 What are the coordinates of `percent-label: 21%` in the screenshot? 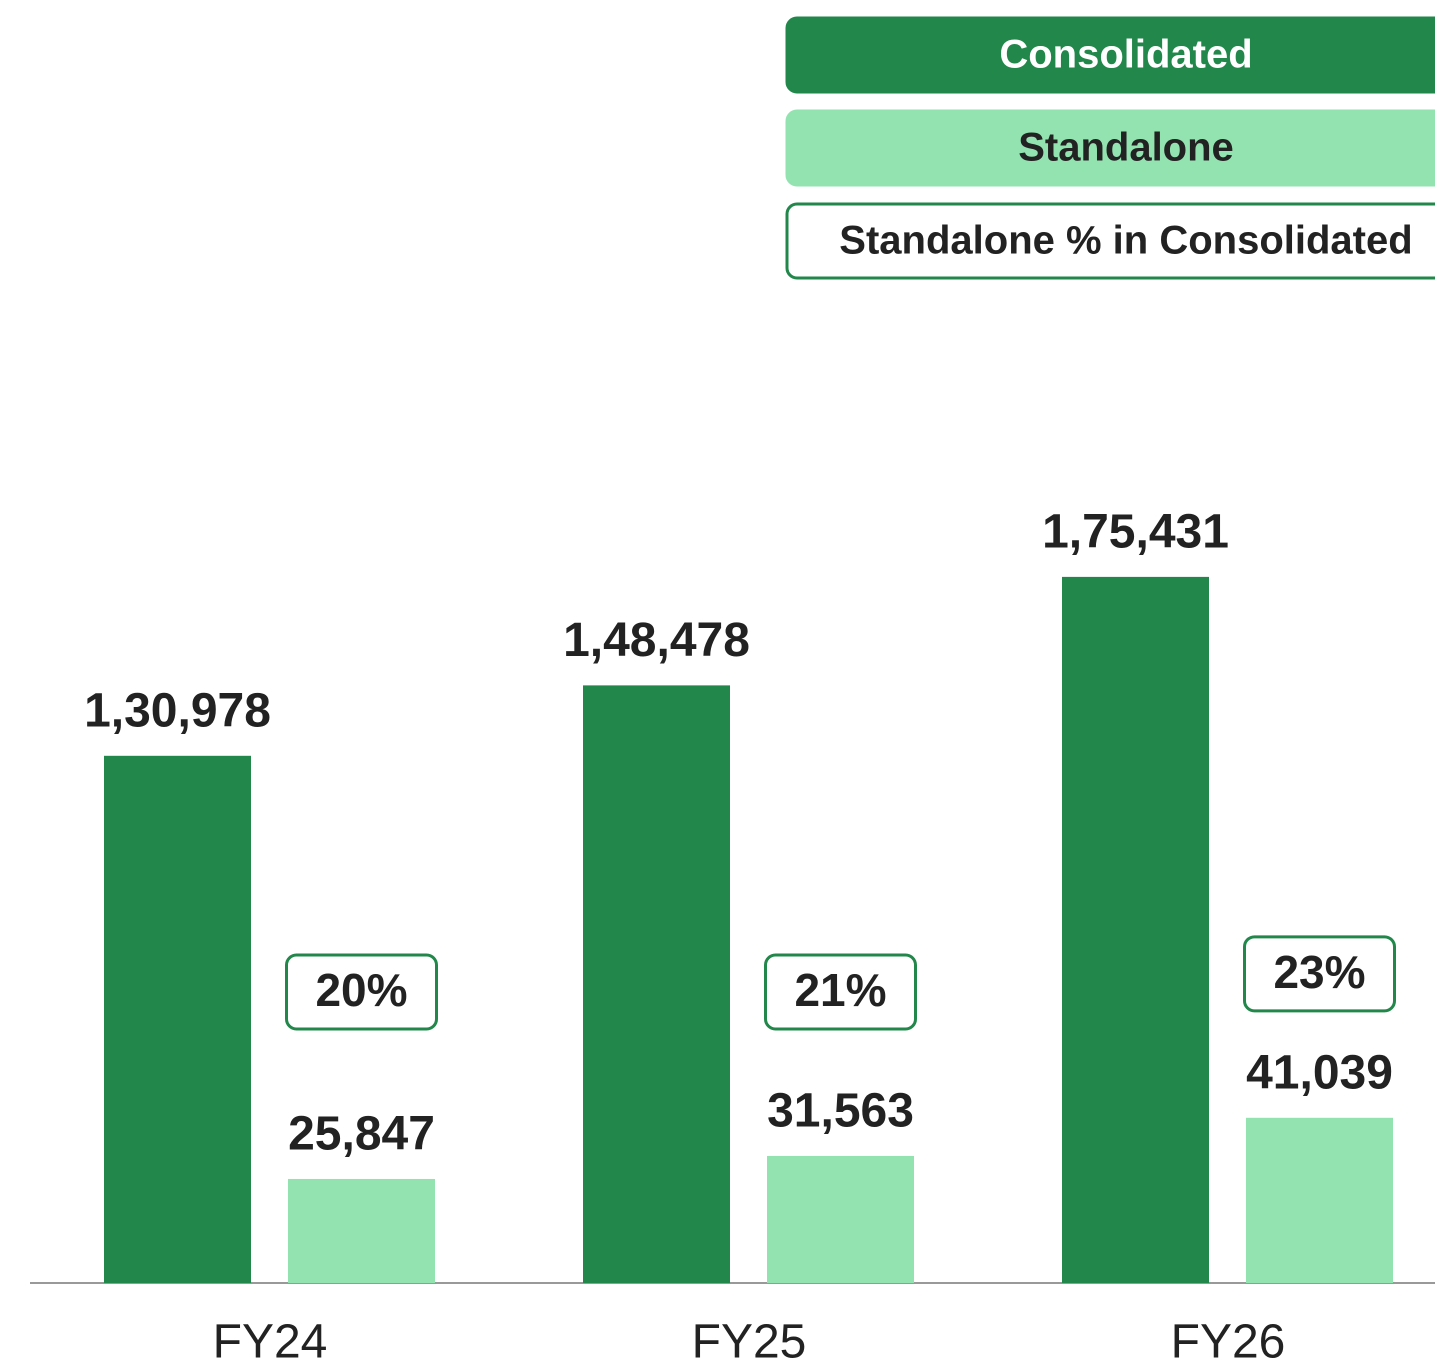 It's located at (840, 990).